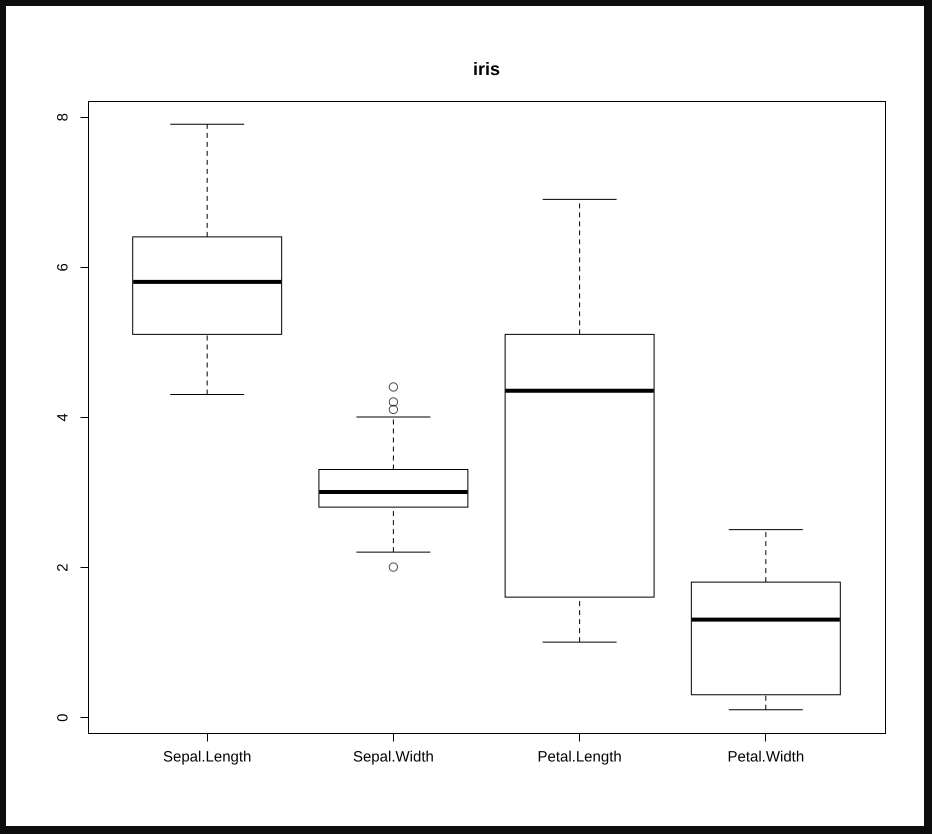  Describe the element at coordinates (579, 757) in the screenshot. I see `x-tick-label: Petal.Length` at that location.